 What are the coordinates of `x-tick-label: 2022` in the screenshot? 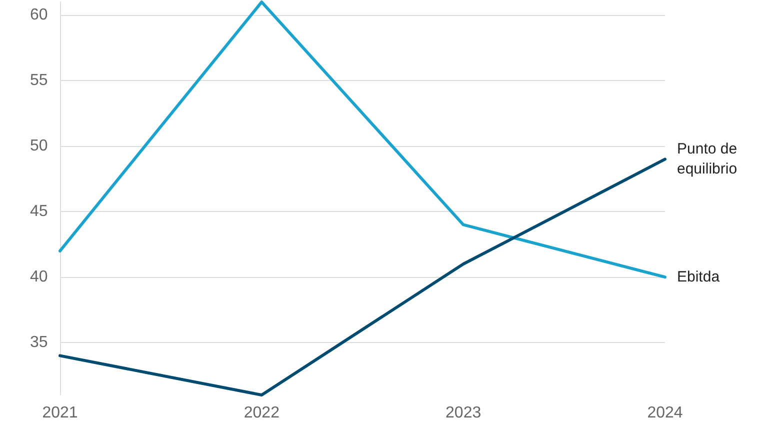 It's located at (262, 413).